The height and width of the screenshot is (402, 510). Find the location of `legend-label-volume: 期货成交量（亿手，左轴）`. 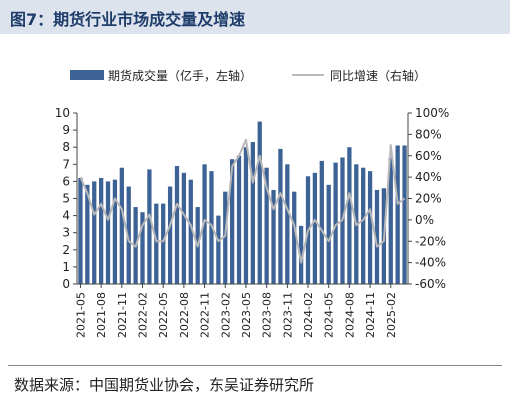

legend-label-volume: 期货成交量（亿手，左轴） is located at coordinates (180, 75).